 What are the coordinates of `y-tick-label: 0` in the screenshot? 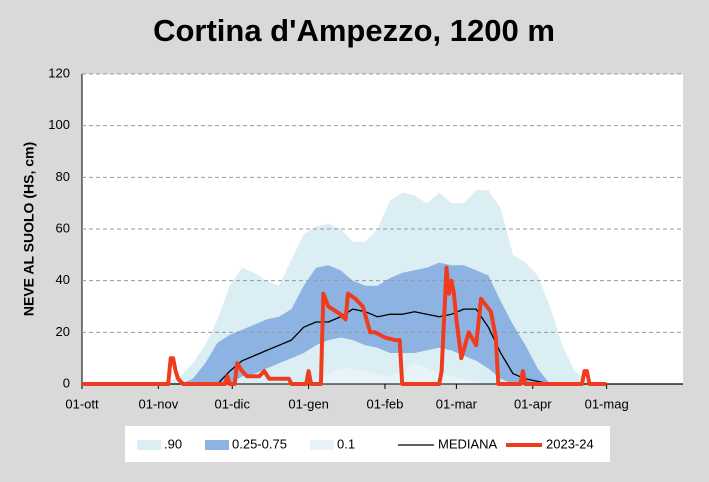 It's located at (66, 382).